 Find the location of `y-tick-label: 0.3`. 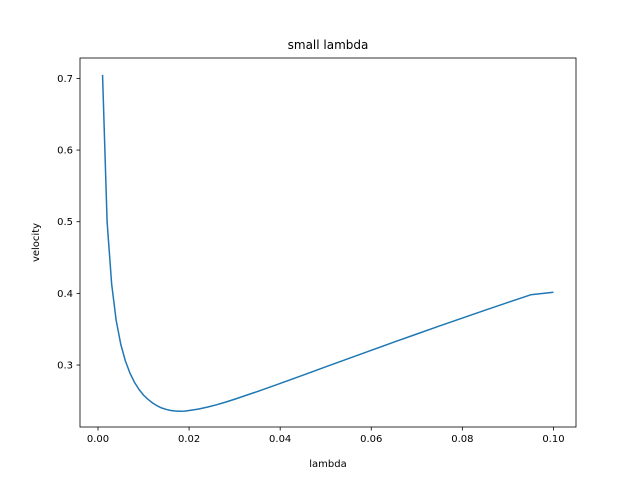

y-tick-label: 0.3 is located at coordinates (65, 366).